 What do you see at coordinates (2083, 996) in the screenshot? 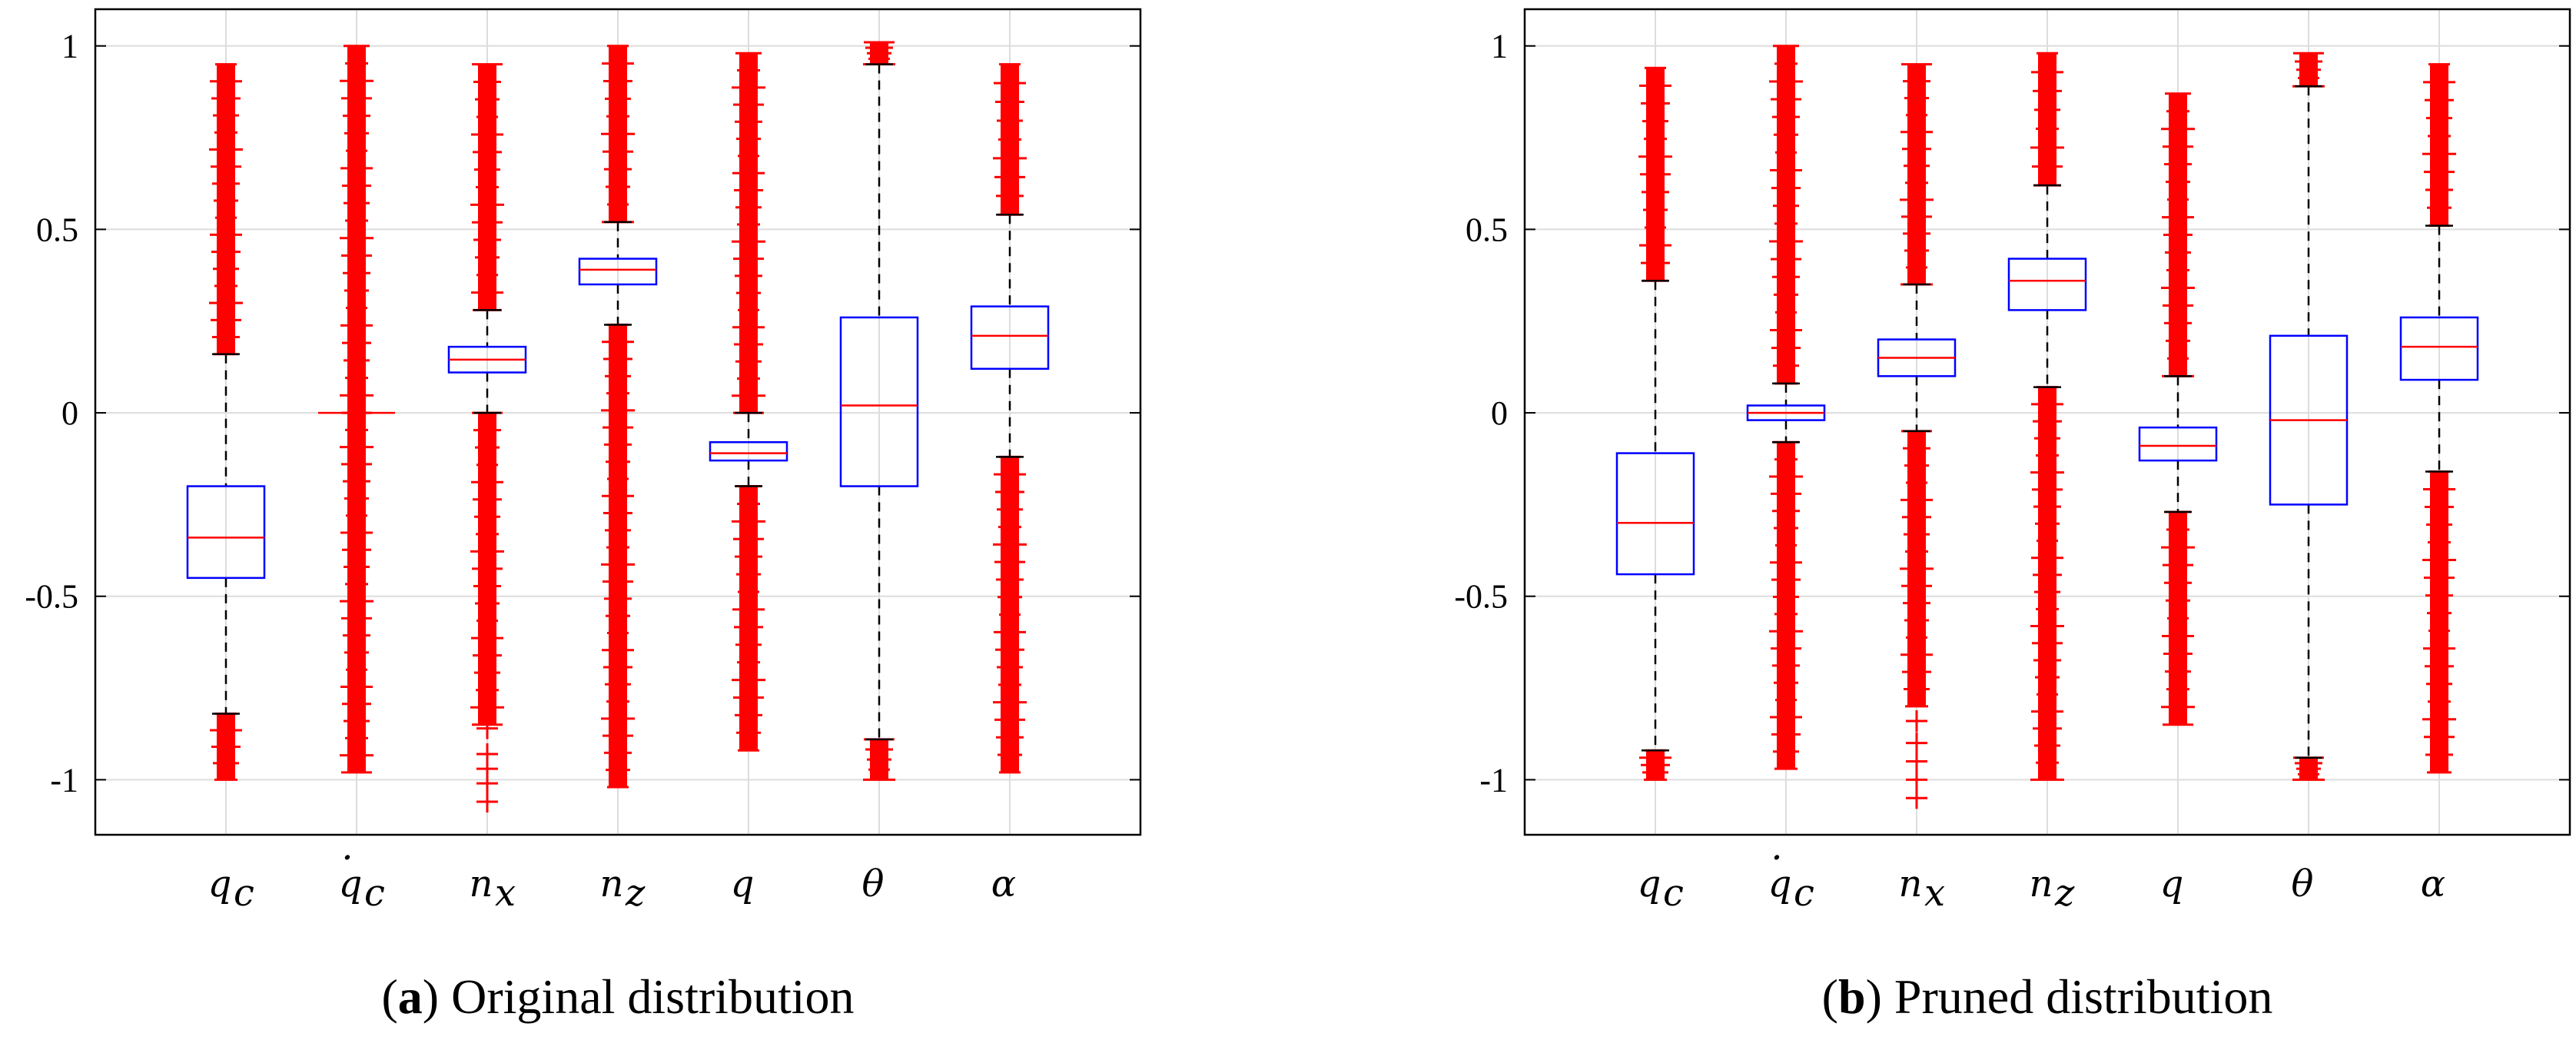
I see `caption-text: Pruned distribution` at bounding box center [2083, 996].